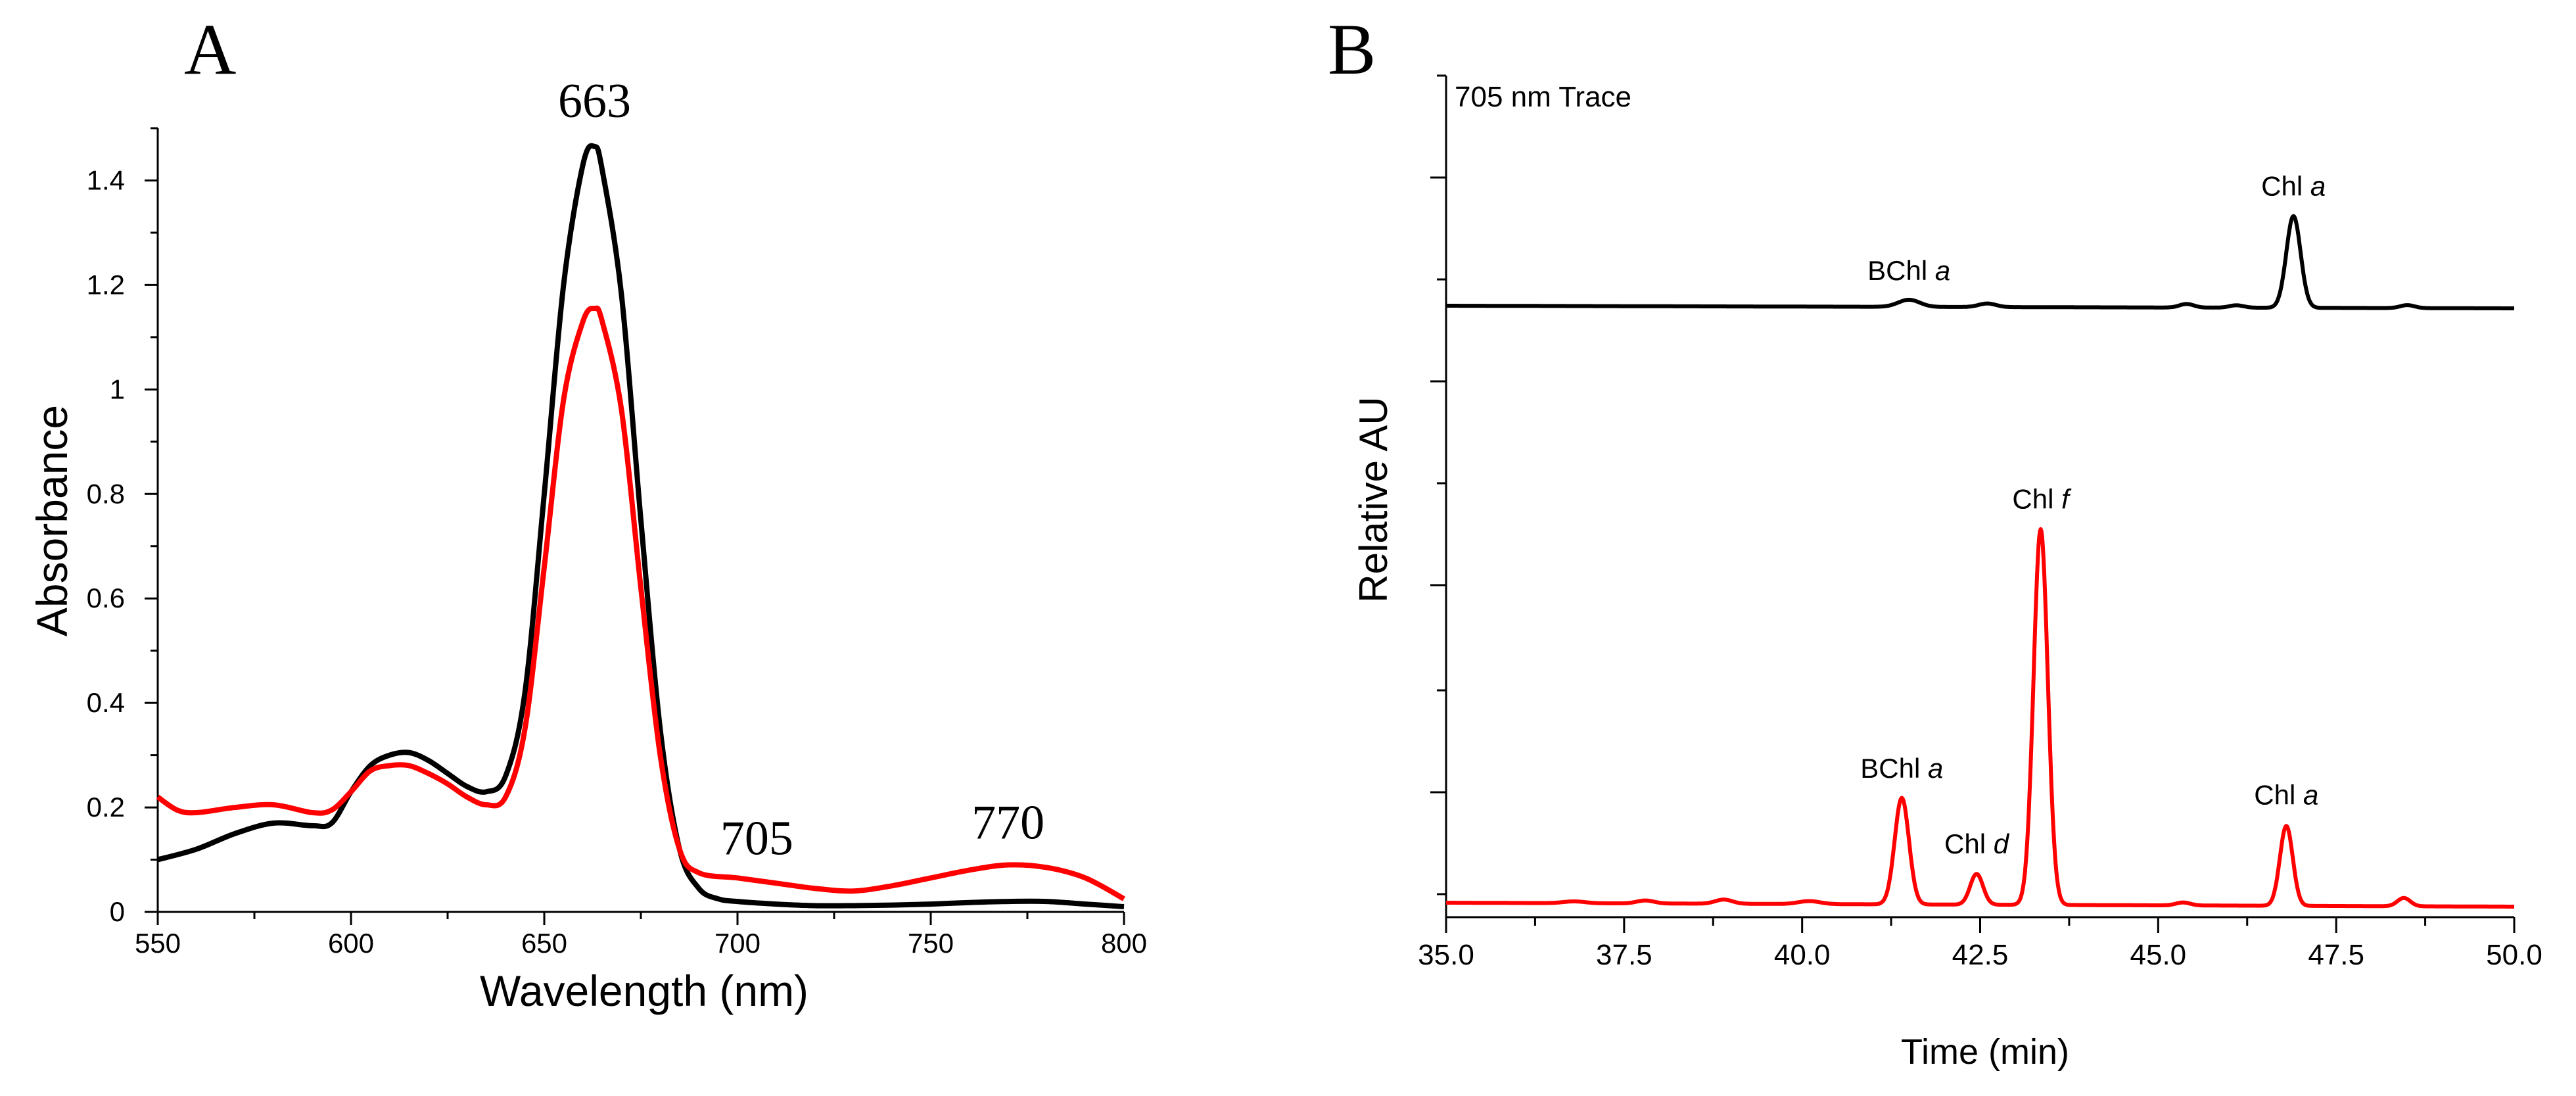 The height and width of the screenshot is (1096, 2576). I want to click on panel-a-y-tick-label: 1, so click(117, 388).